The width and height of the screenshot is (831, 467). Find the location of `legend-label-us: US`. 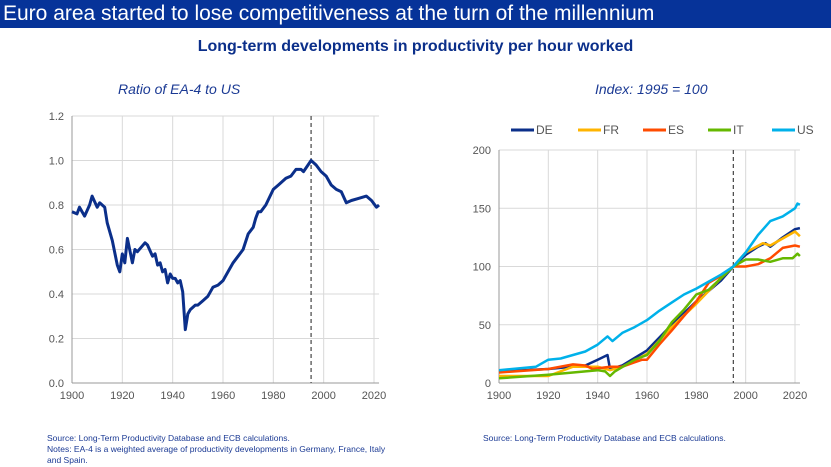

legend-label-us: US is located at coordinates (805, 130).